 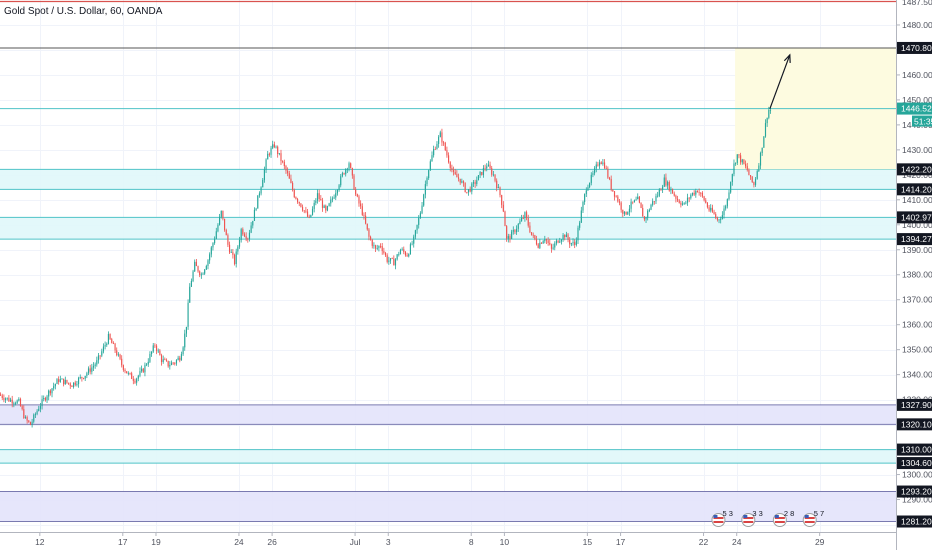 What do you see at coordinates (448, 541) in the screenshot?
I see `time-axis: 12 17 19 24 26 Jul 3 8 10 15 17 22 24 29` at bounding box center [448, 541].